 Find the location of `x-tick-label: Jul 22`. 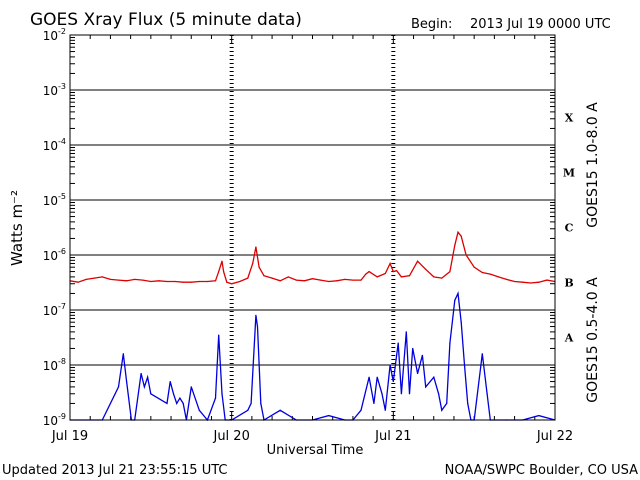

x-tick-label: Jul 22 is located at coordinates (554, 436).